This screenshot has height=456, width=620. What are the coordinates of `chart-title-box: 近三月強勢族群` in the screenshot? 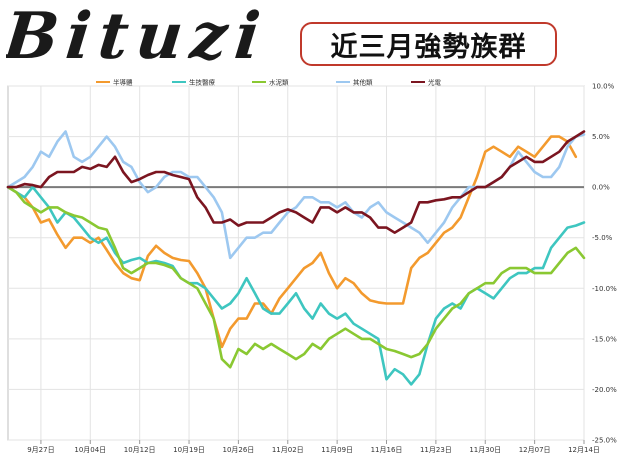 It's located at (428, 44).